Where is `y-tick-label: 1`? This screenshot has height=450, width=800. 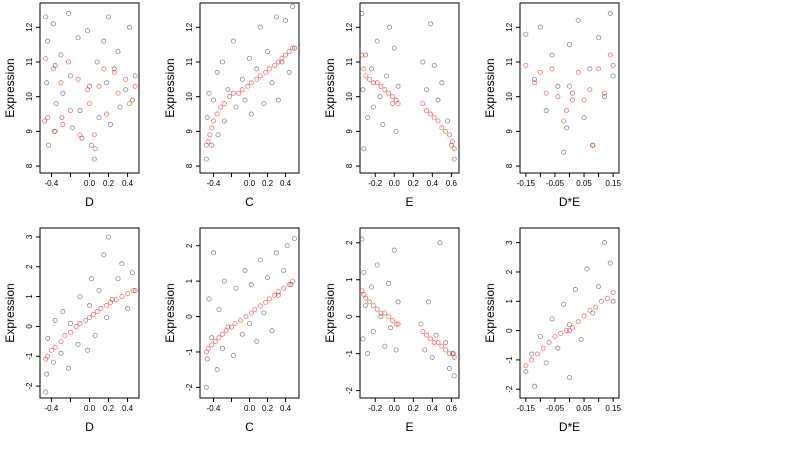
y-tick-label: 1 is located at coordinates (509, 301).